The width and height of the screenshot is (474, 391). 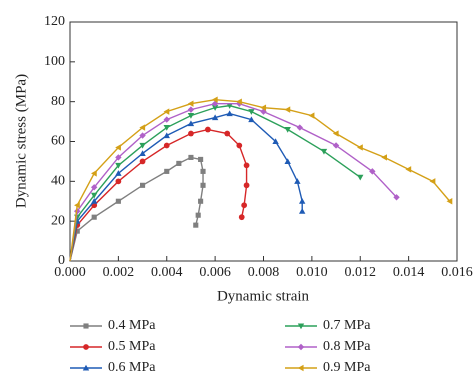 I want to click on y-tick-label: 40, so click(x=58, y=181).